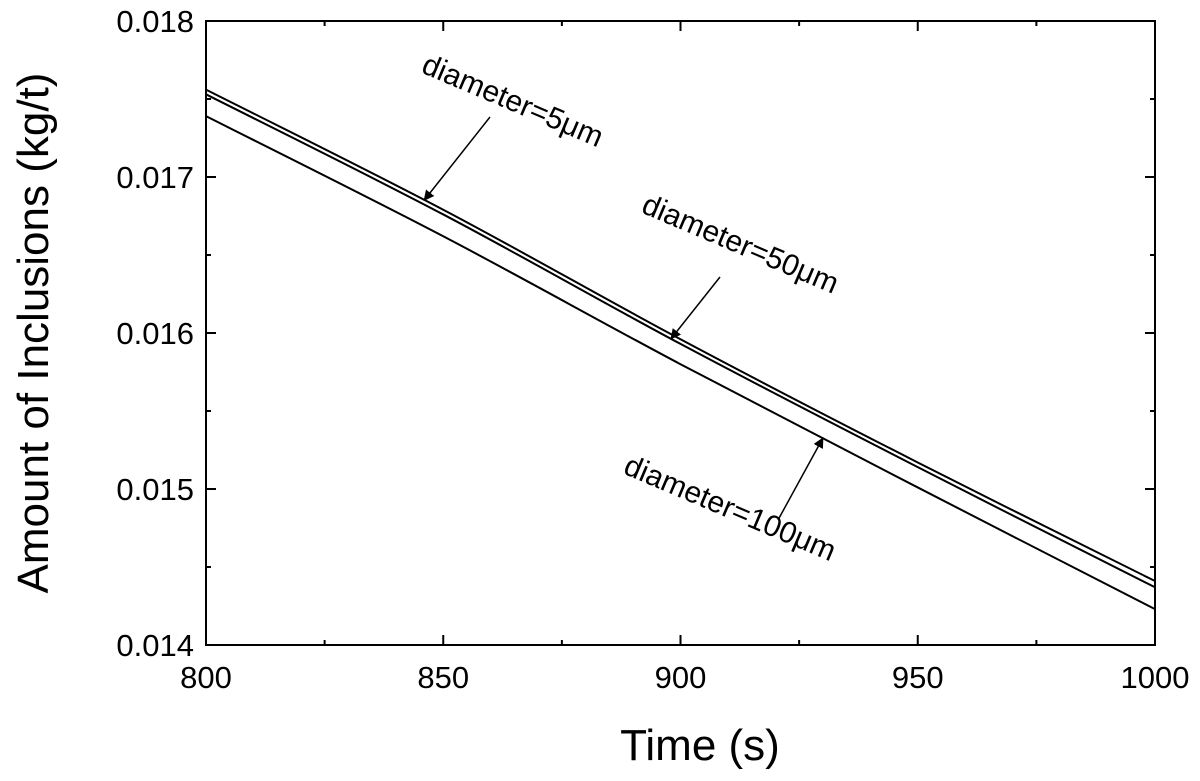 This screenshot has width=1200, height=781. What do you see at coordinates (512, 101) in the screenshot?
I see `annotation-5um: diameter=5μm` at bounding box center [512, 101].